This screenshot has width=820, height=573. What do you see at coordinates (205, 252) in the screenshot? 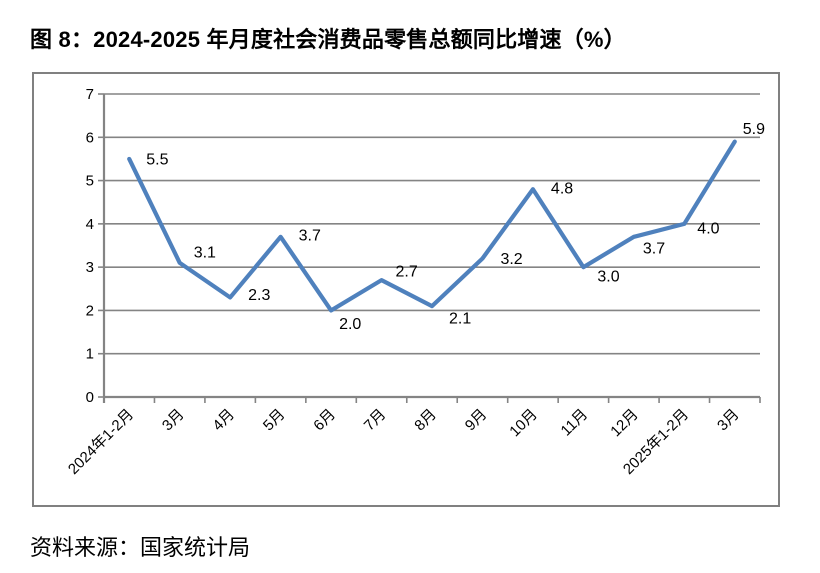
I see `data-label: 3.1` at bounding box center [205, 252].